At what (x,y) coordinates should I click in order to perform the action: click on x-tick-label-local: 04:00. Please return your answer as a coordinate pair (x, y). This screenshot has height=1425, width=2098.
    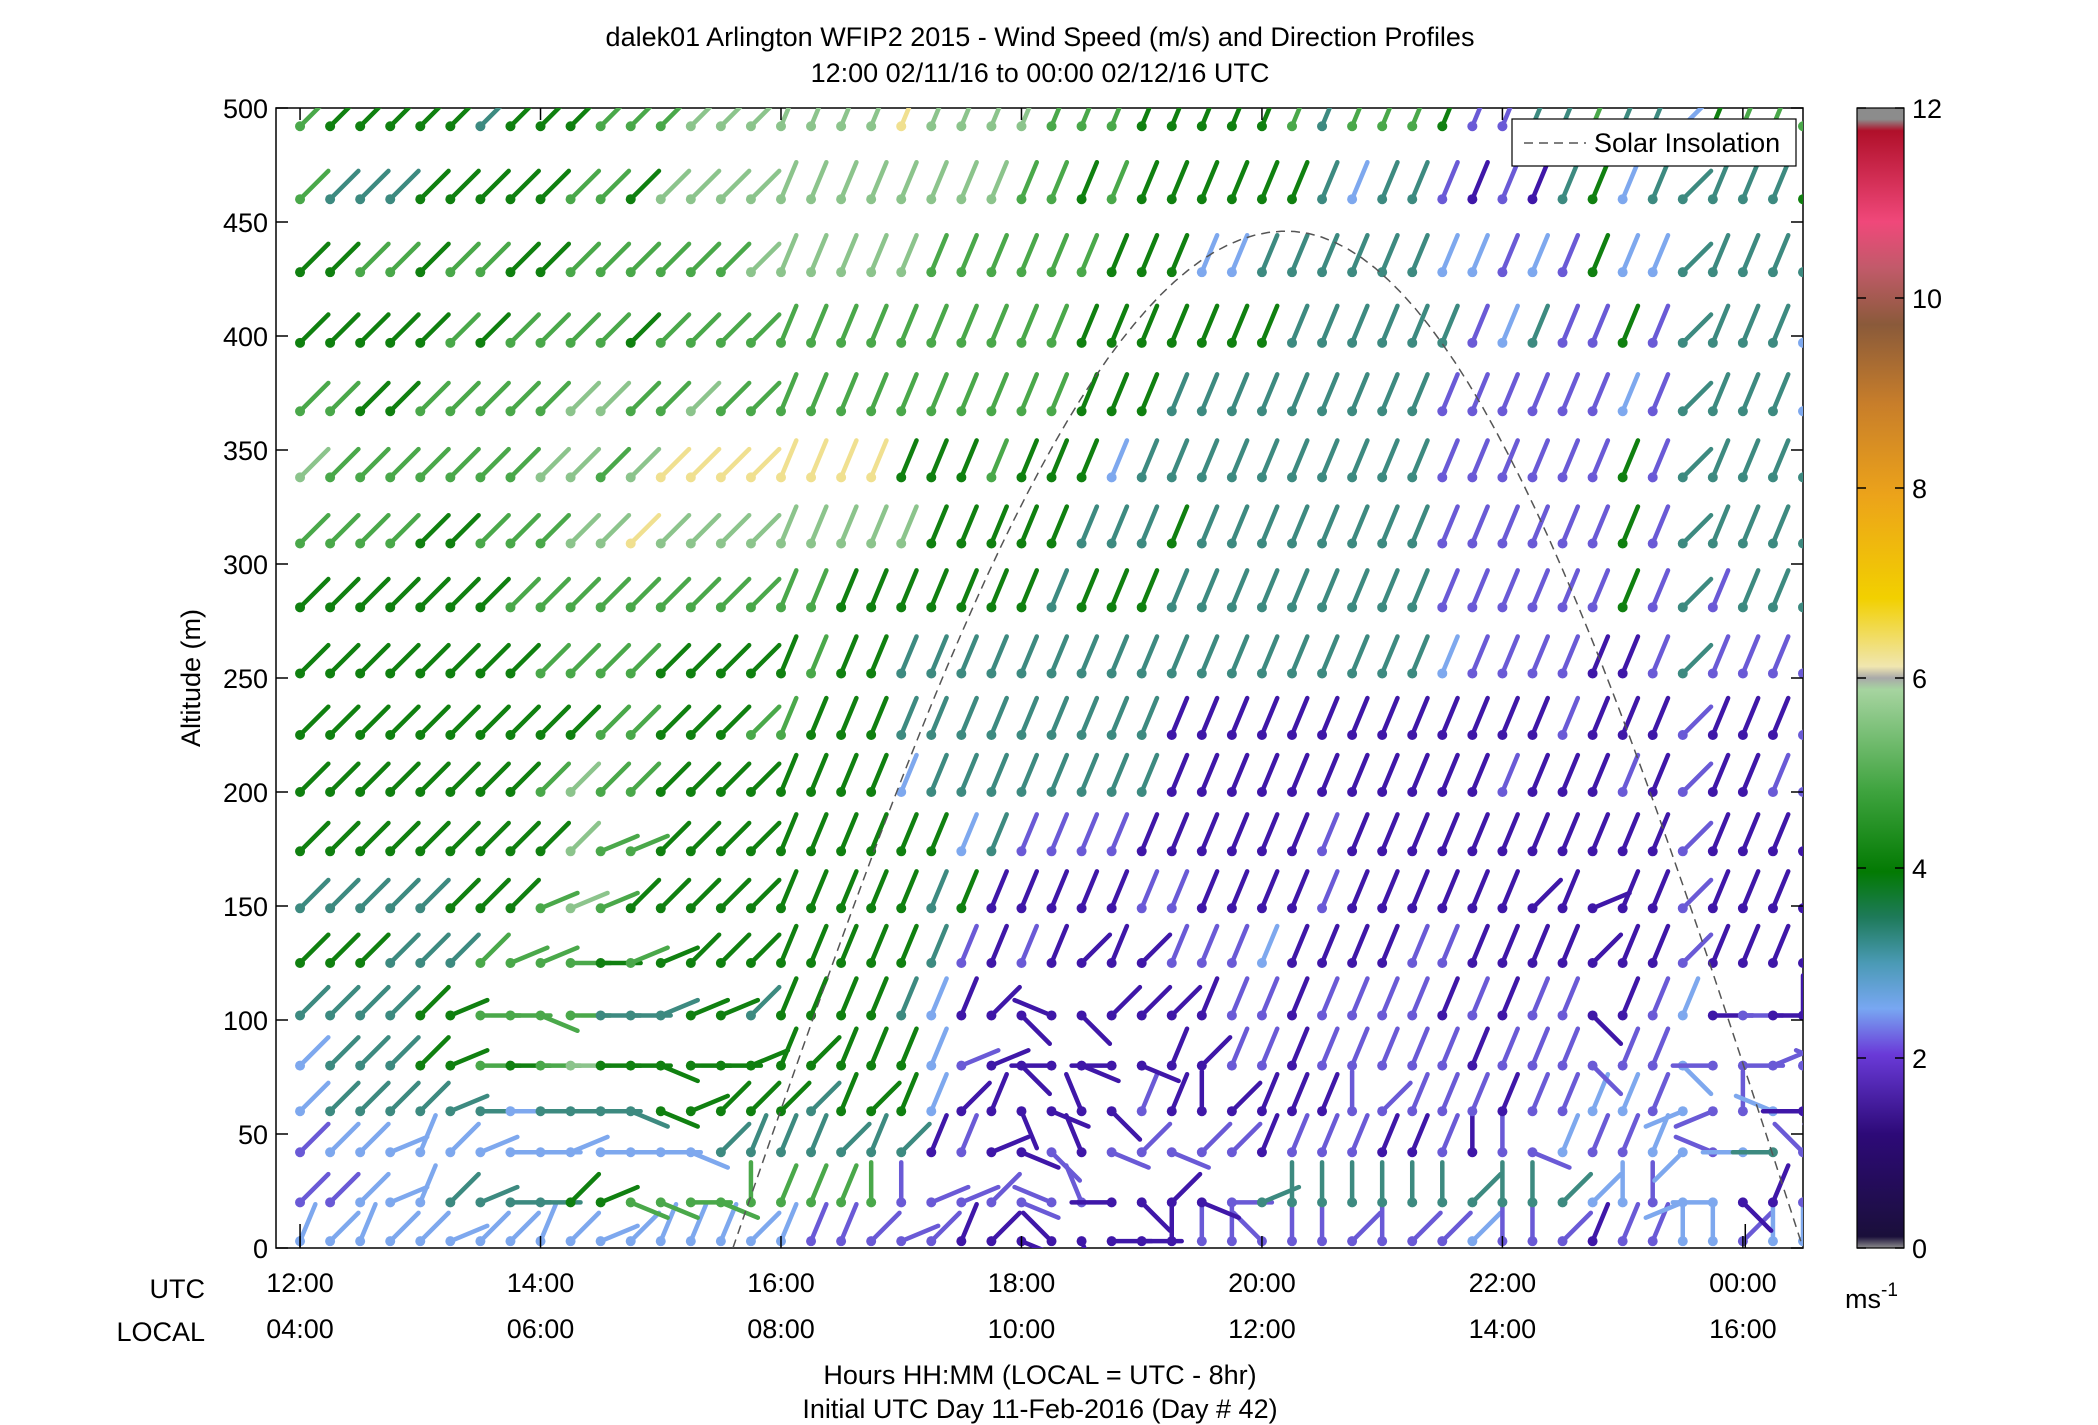
    Looking at the image, I should click on (300, 1329).